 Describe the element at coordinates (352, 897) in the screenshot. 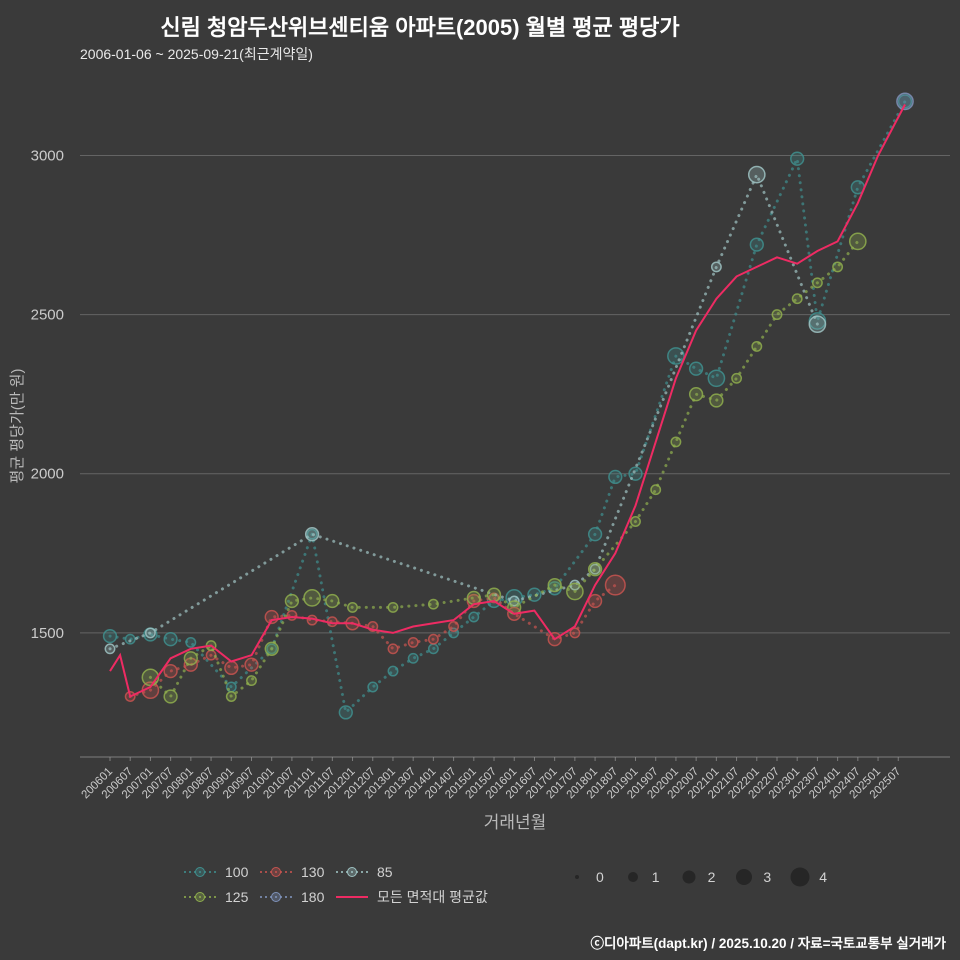

I see `legend-line-swatch` at that location.